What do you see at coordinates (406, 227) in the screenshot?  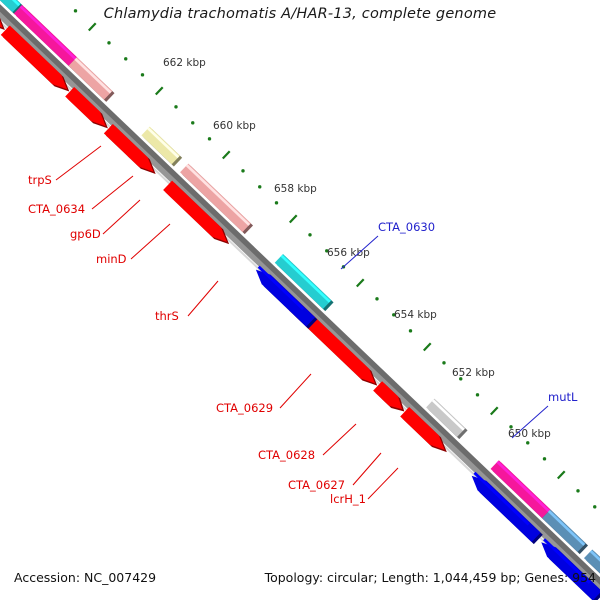 I see `gene-label-CTA_0630: CTA_0630` at bounding box center [406, 227].